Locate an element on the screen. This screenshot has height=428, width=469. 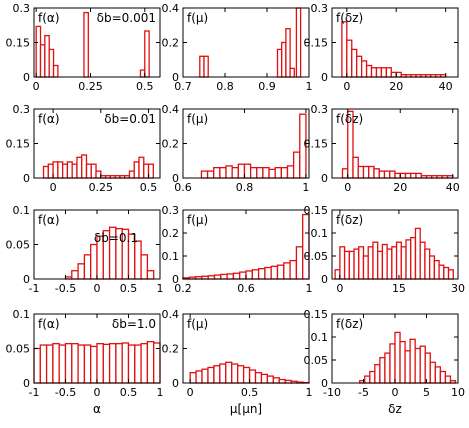
x-tick-label: 1 is located at coordinates (309, 392).